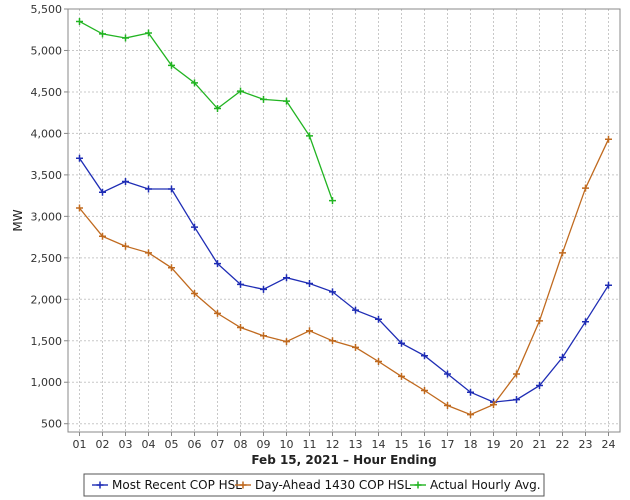 The image size is (630, 500). What do you see at coordinates (47, 50) in the screenshot?
I see `y-tick-label: 5,000` at bounding box center [47, 50].